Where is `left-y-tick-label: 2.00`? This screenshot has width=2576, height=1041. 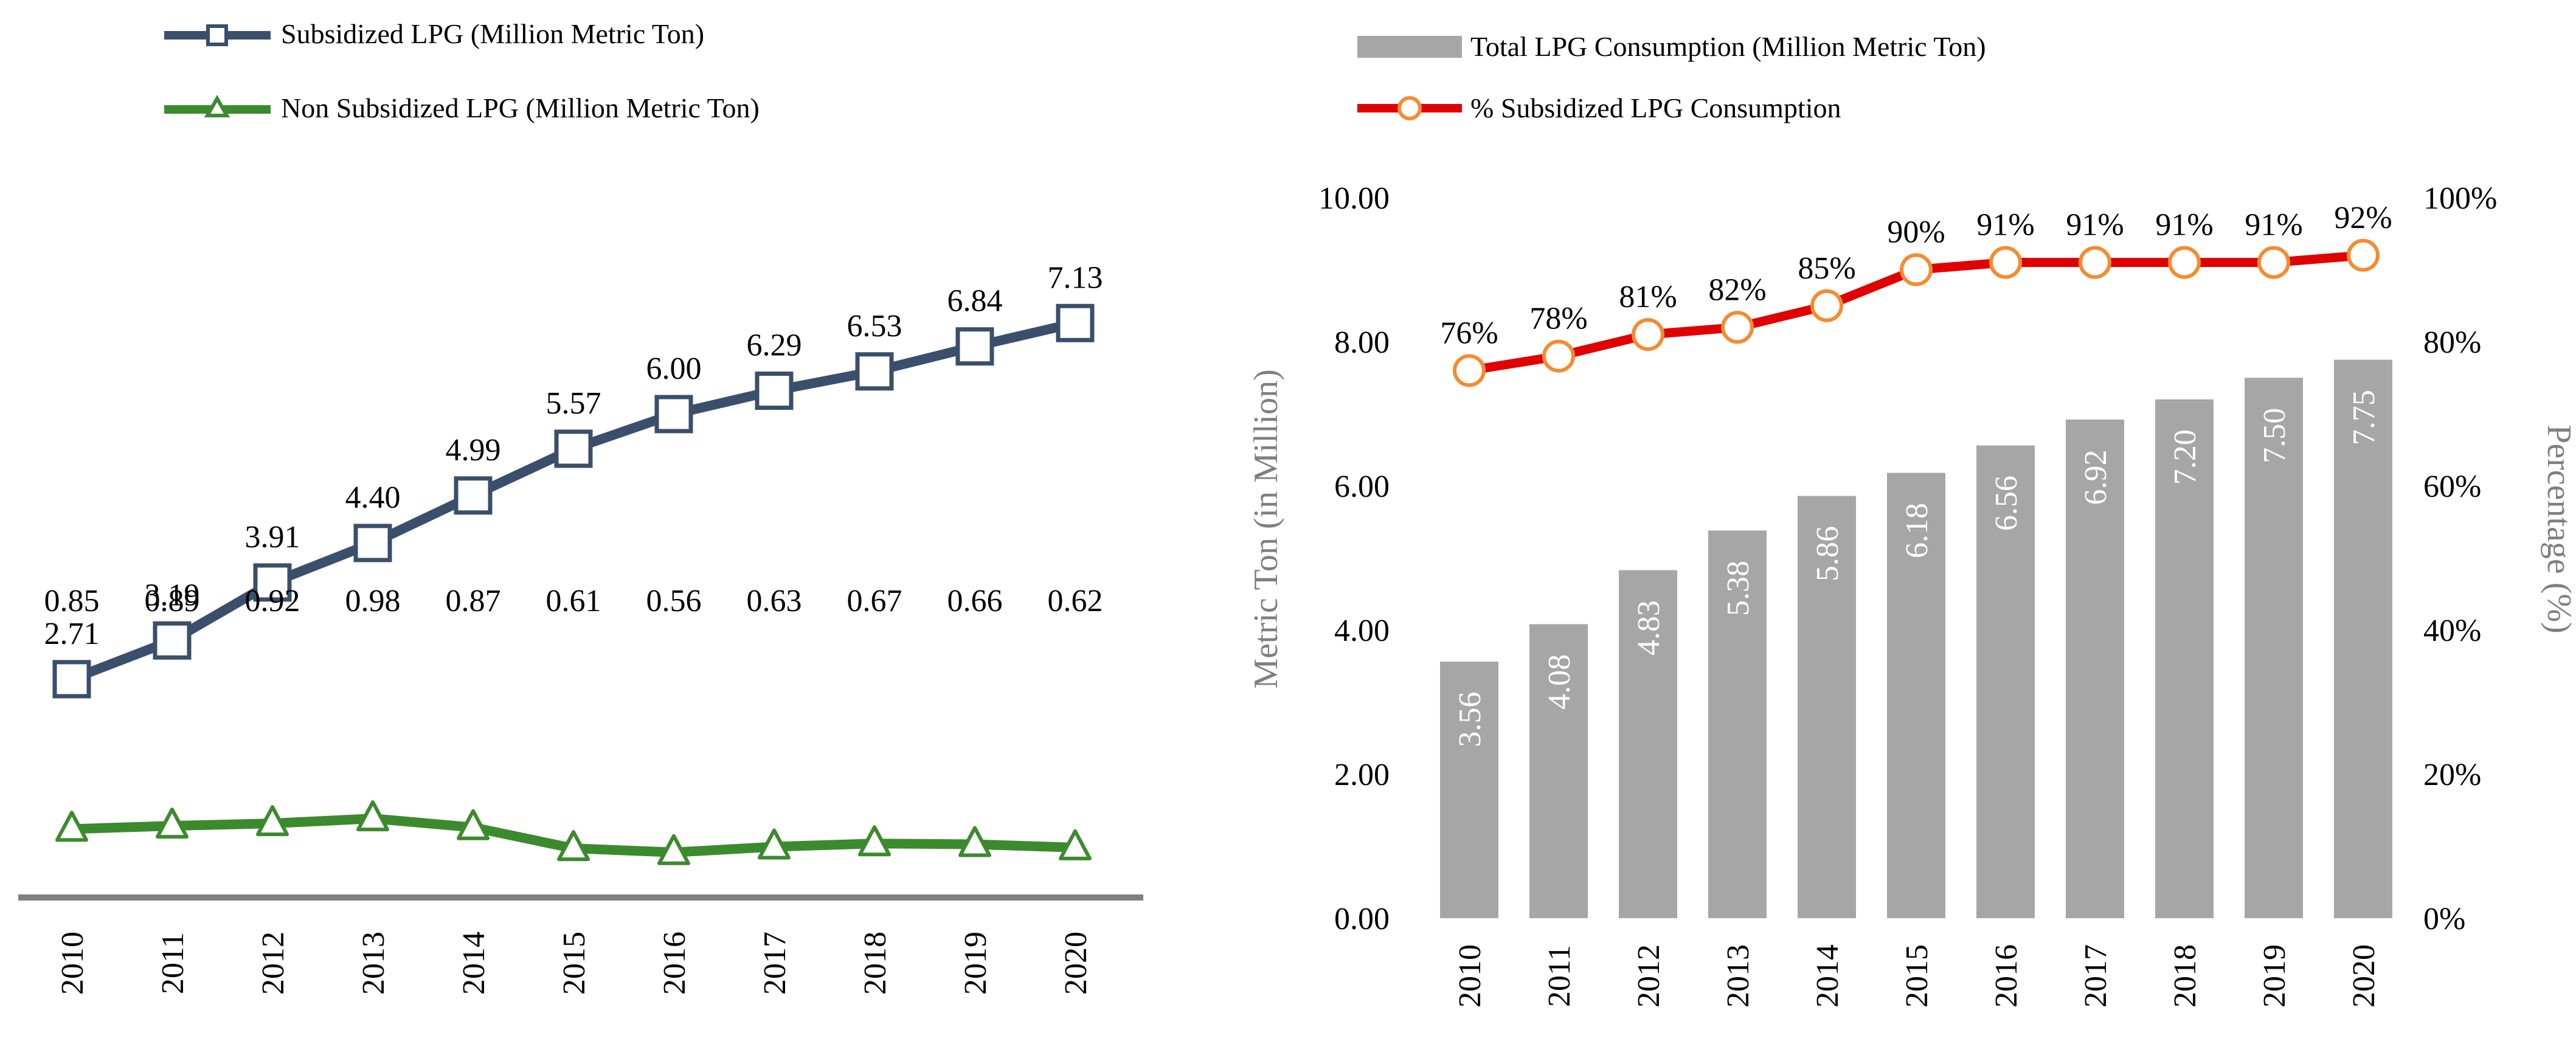 left-y-tick-label: 2.00 is located at coordinates (1362, 775).